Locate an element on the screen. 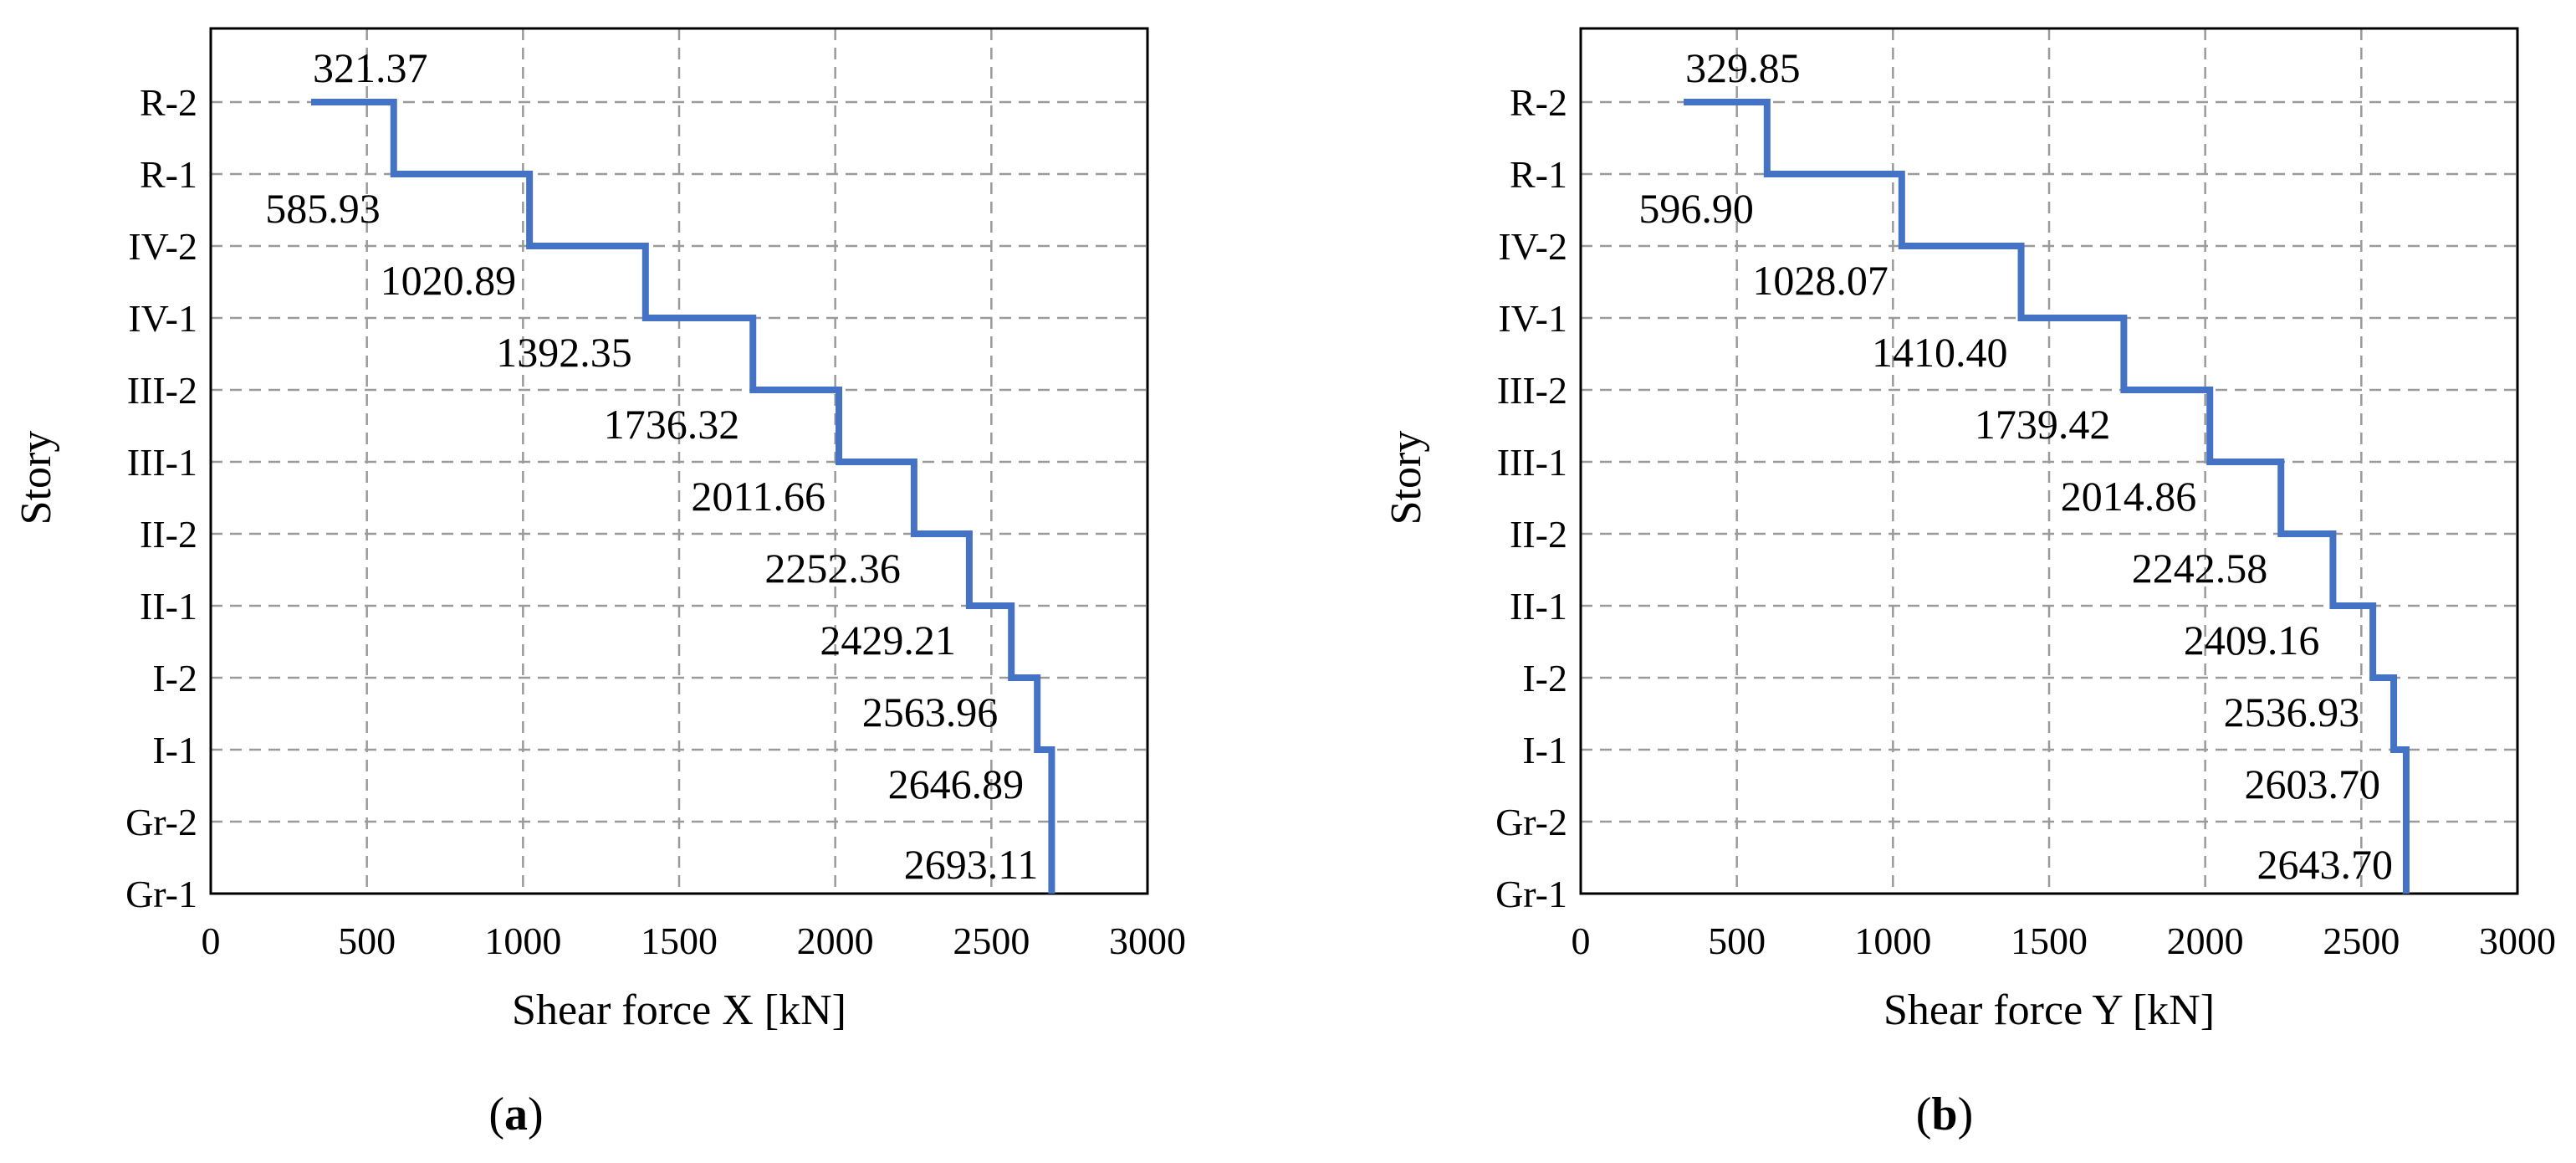 The height and width of the screenshot is (1163, 2576). panel-label: (a) is located at coordinates (515, 1114).